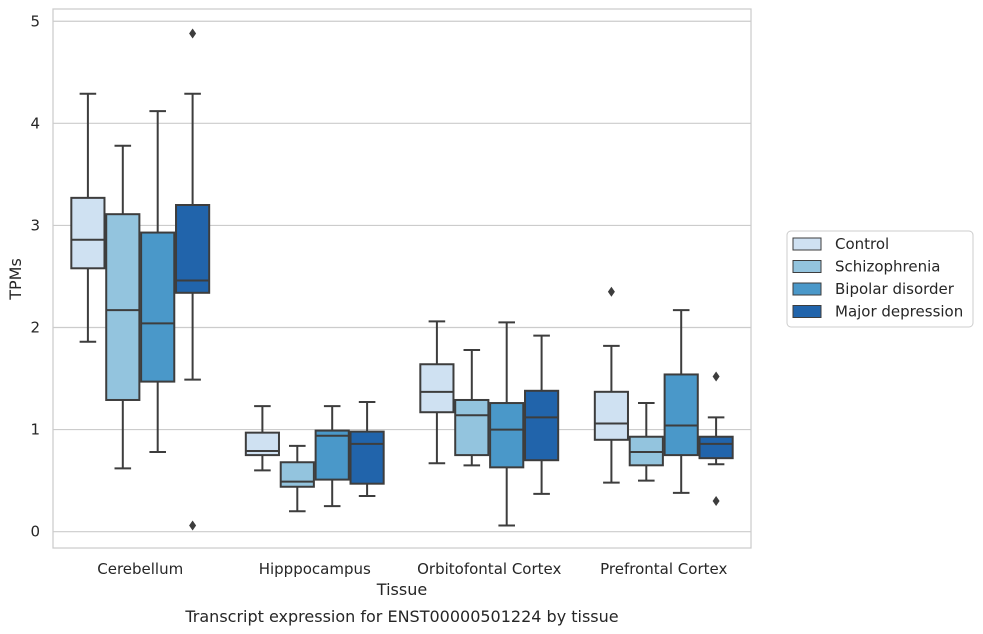 The height and width of the screenshot is (634, 983). I want to click on x-tick-label: Orbitofontal Cortex, so click(489, 569).